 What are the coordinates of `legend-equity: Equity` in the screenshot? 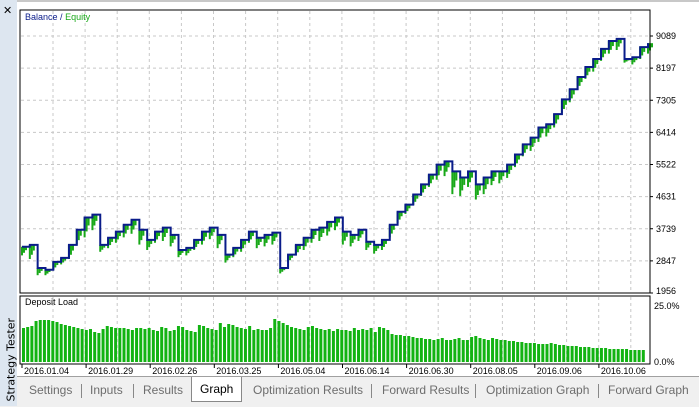 It's located at (78, 17).